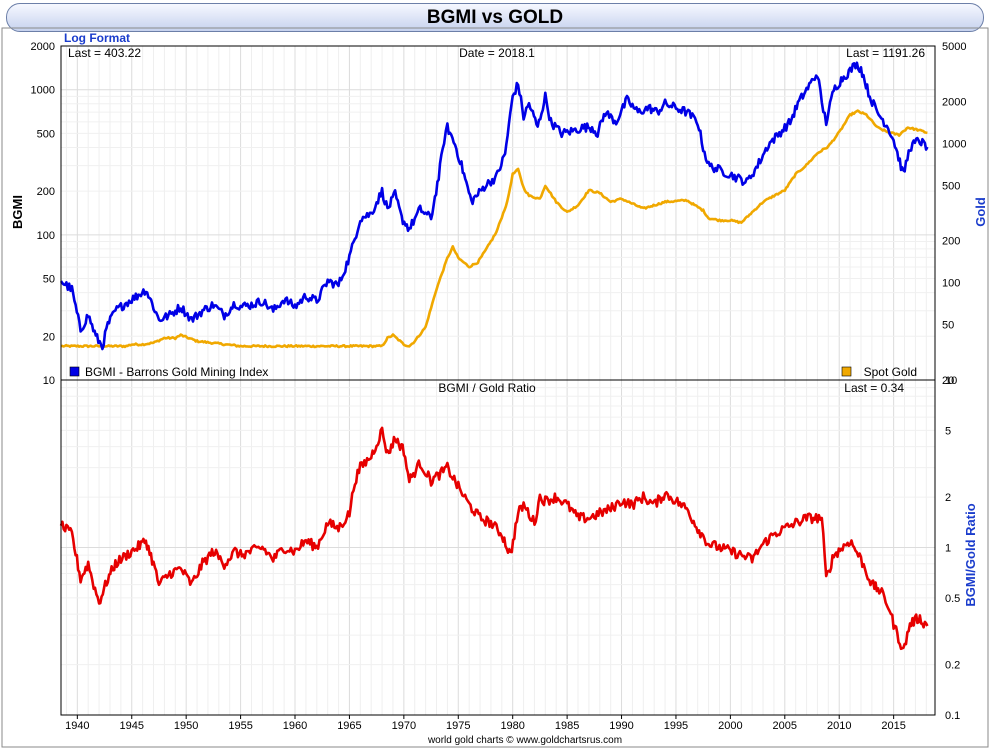  Describe the element at coordinates (186, 726) in the screenshot. I see `x-tick-label: 1950` at that location.